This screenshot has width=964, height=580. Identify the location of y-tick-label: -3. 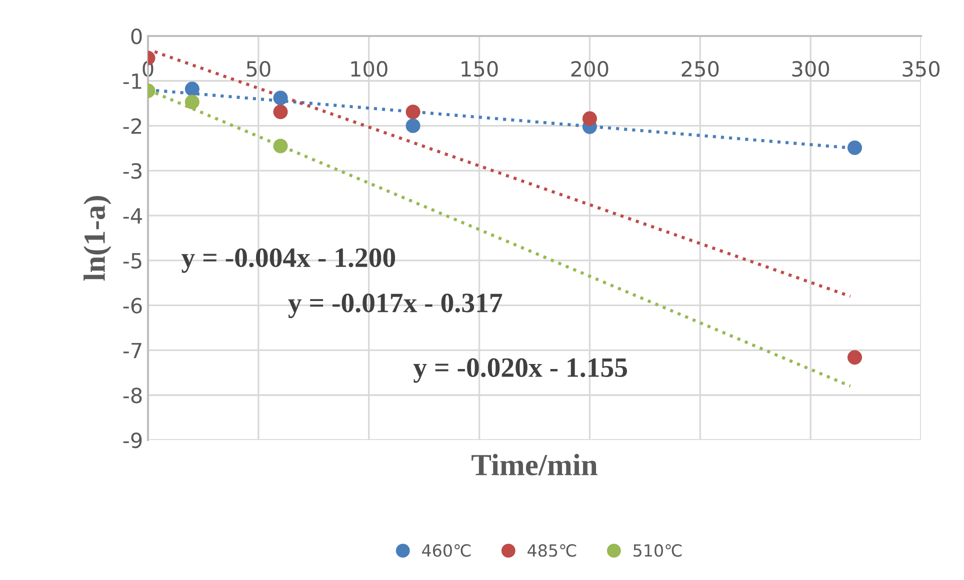
(132, 171).